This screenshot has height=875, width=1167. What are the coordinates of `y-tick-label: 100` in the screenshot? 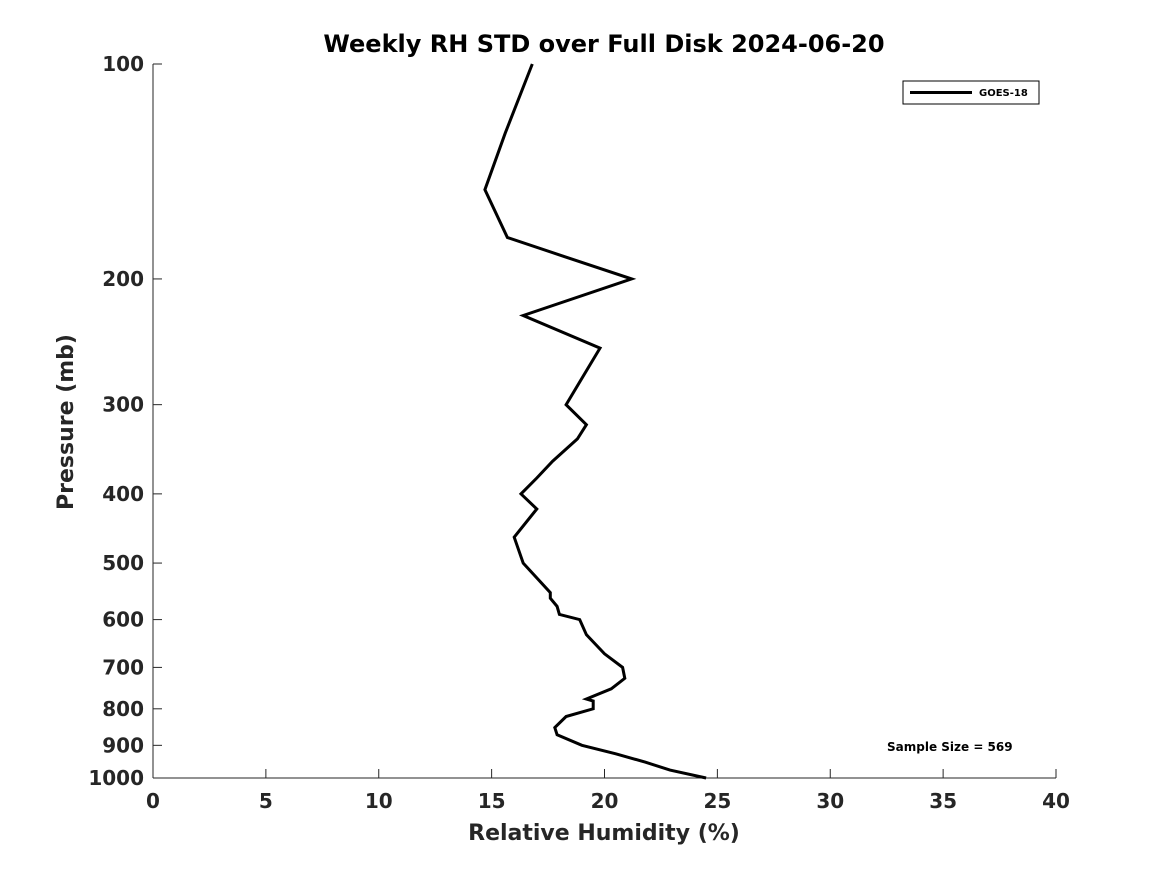 It's located at (123, 64).